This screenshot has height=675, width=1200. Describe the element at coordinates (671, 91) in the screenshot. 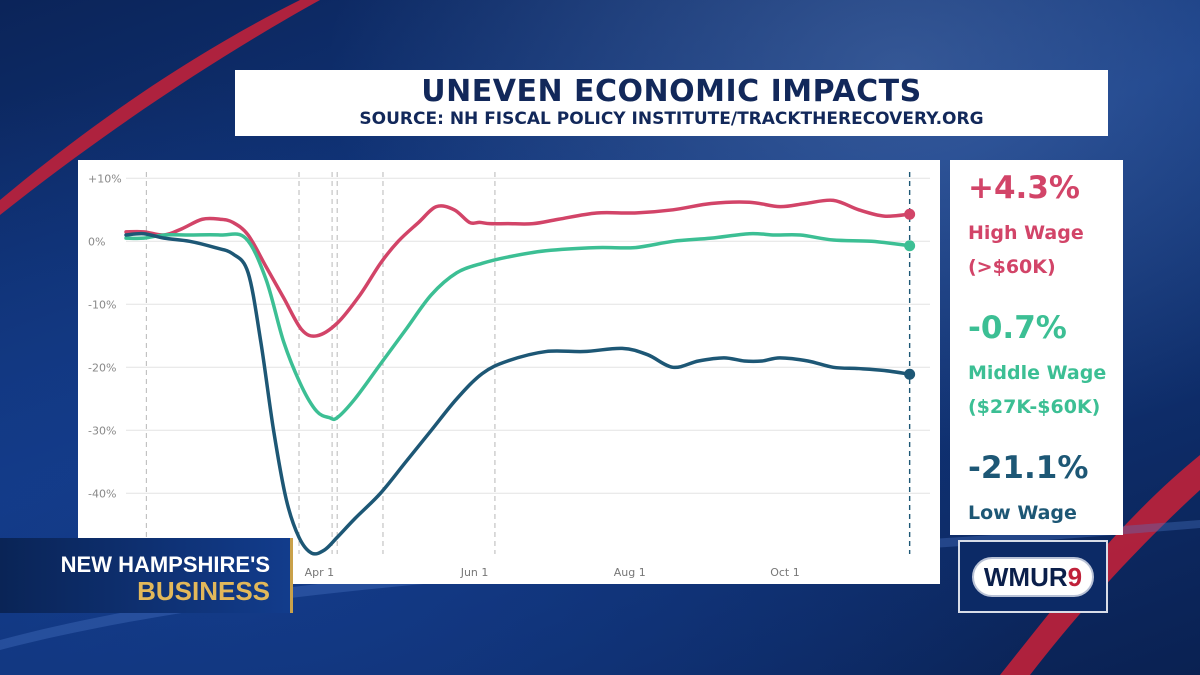

I see `chart-title: UNEVEN ECONOMIC IMPACTS` at that location.